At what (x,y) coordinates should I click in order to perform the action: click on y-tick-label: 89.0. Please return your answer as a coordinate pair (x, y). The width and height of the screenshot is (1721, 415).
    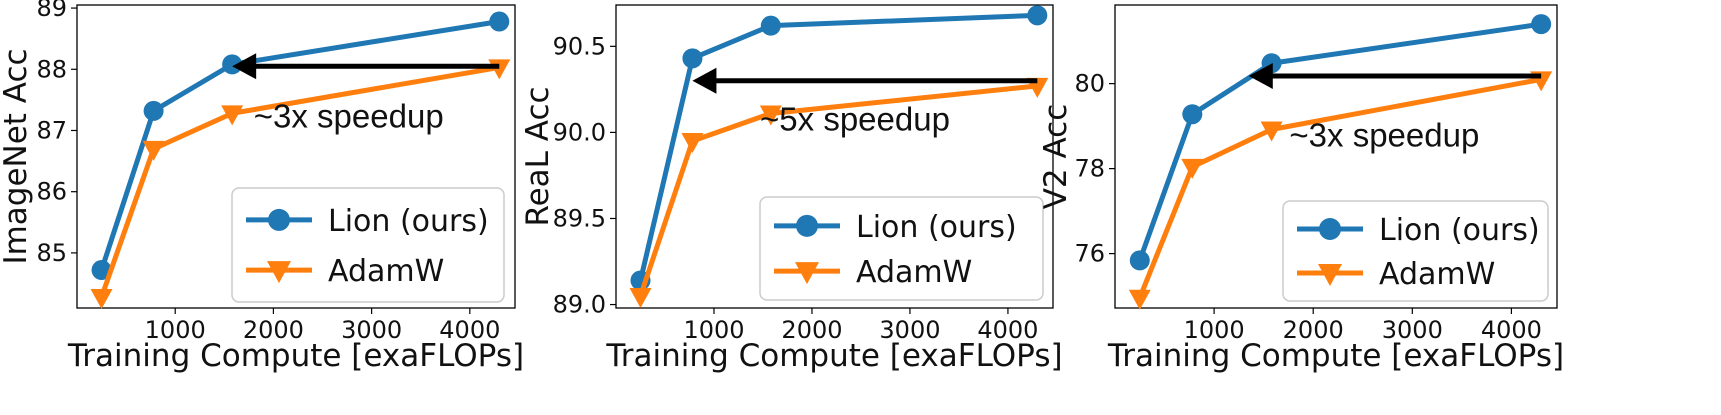
    Looking at the image, I should click on (579, 305).